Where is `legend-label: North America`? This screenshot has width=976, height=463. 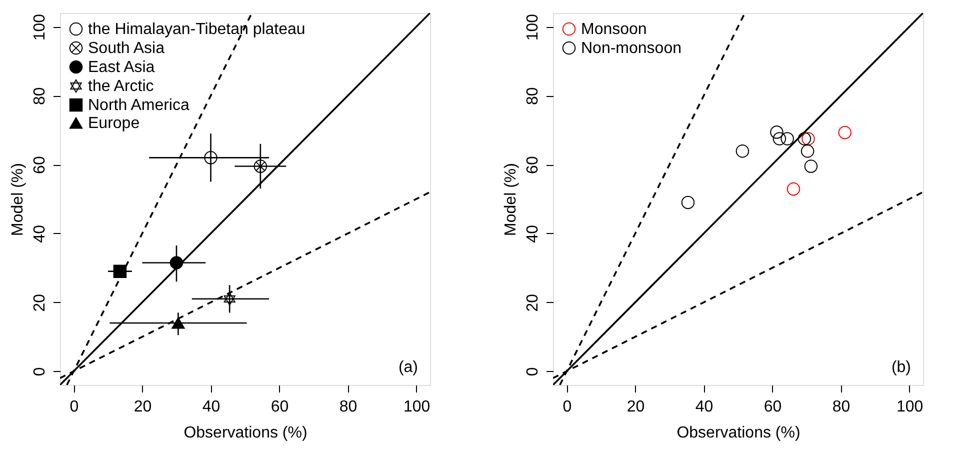 legend-label: North America is located at coordinates (139, 105).